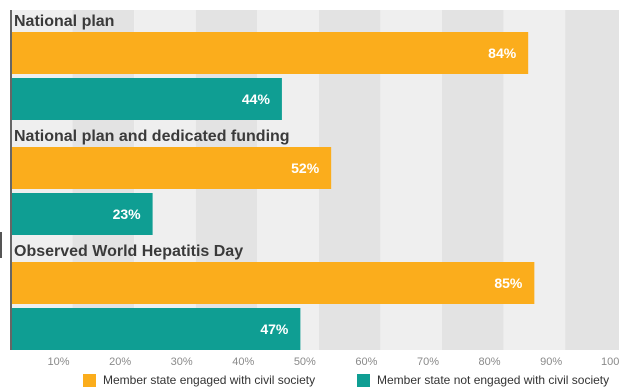  What do you see at coordinates (59, 362) in the screenshot?
I see `x-tick-label: 10%` at bounding box center [59, 362].